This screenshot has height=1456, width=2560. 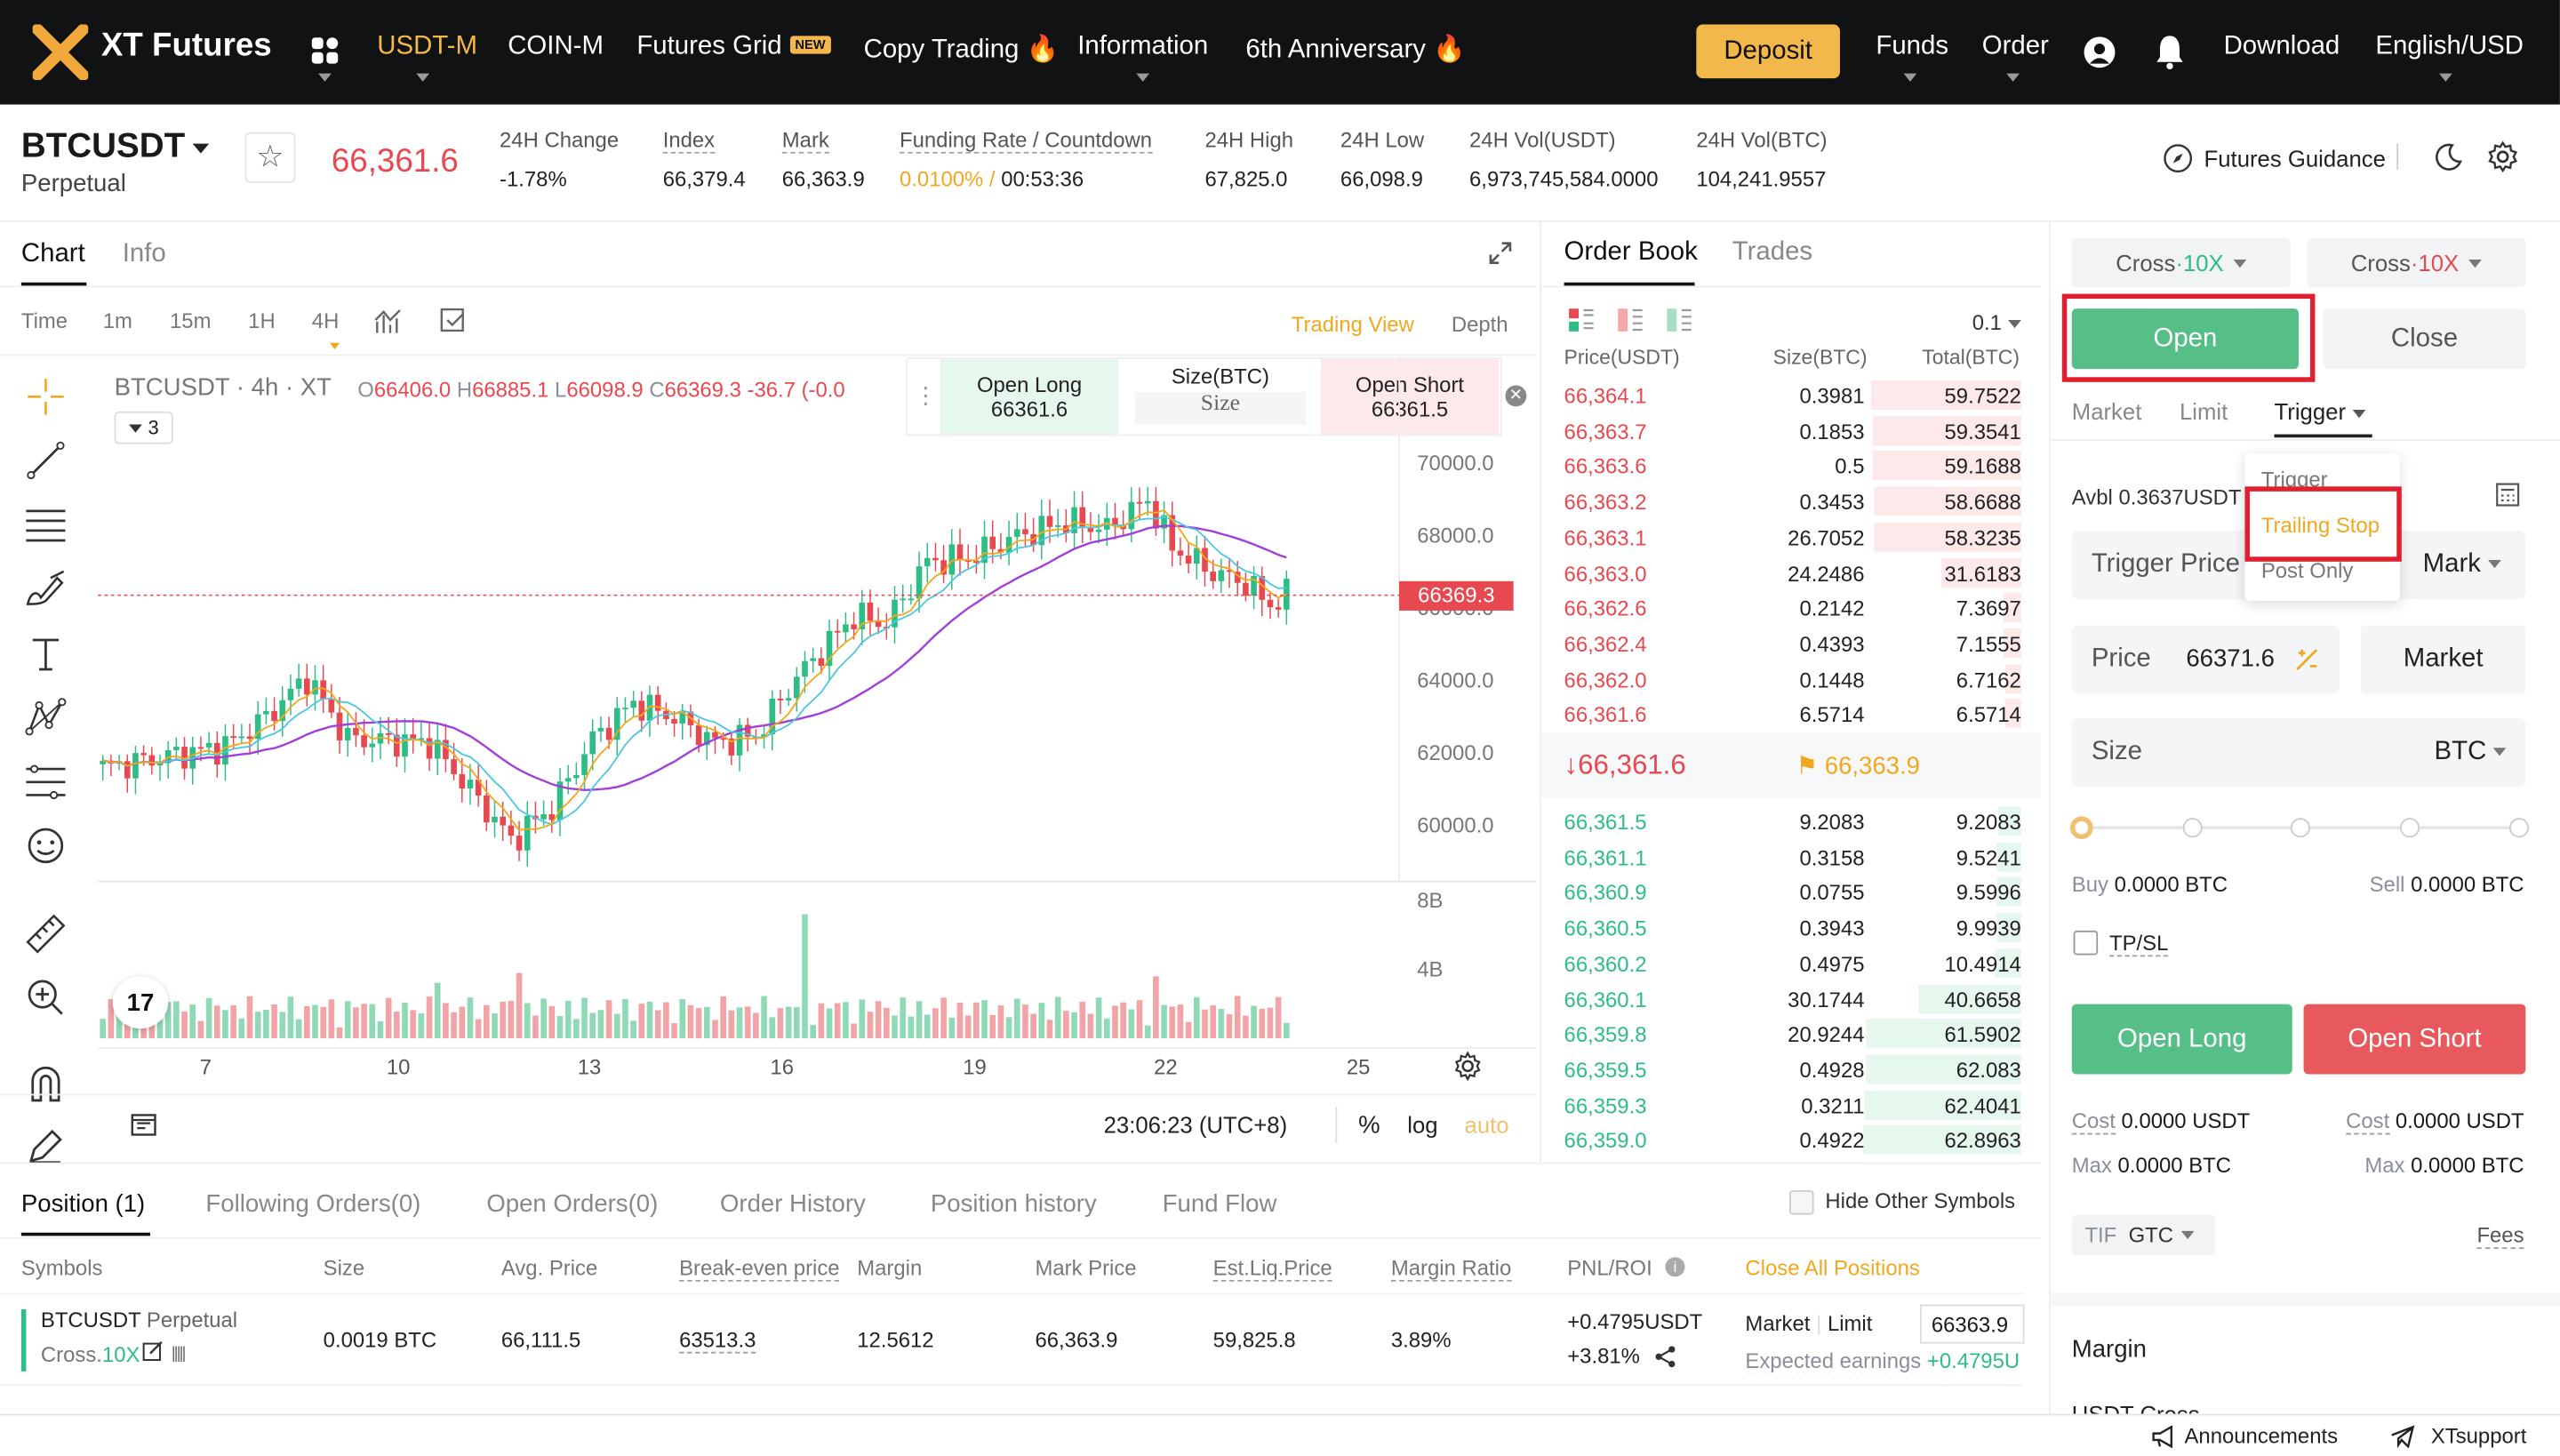 I want to click on apps-grid-icon, so click(x=325, y=50).